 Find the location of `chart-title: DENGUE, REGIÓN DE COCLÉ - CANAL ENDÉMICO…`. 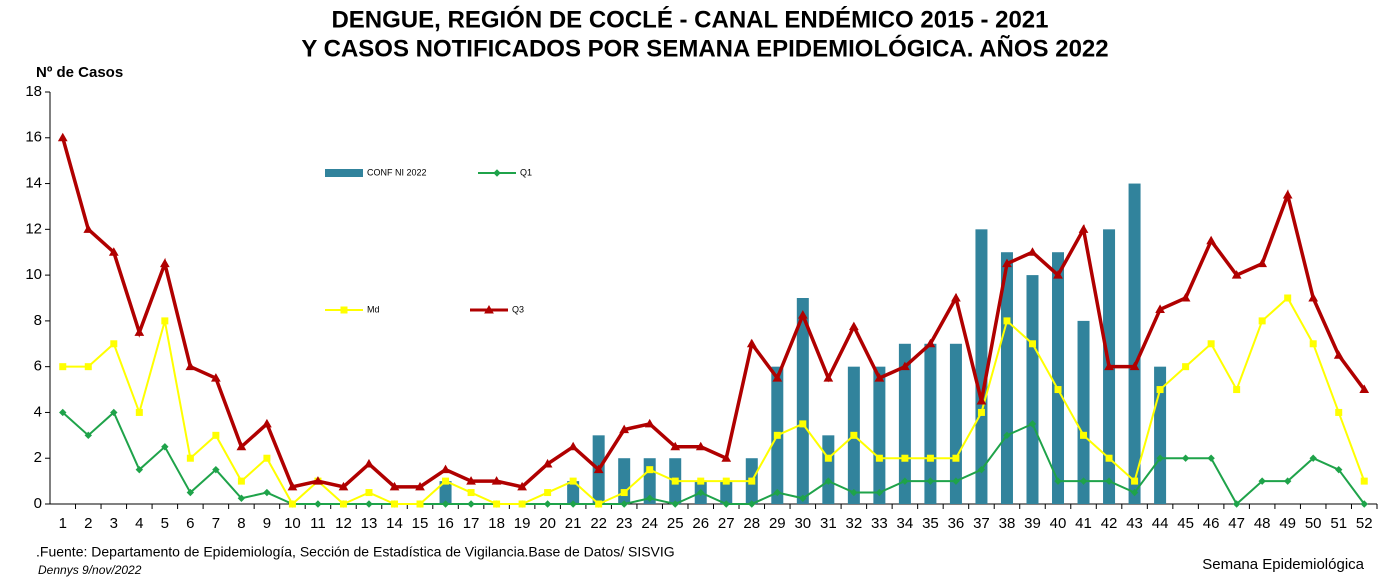

chart-title: DENGUE, REGIÓN DE COCLÉ - CANAL ENDÉMICO… is located at coordinates (689, 19).